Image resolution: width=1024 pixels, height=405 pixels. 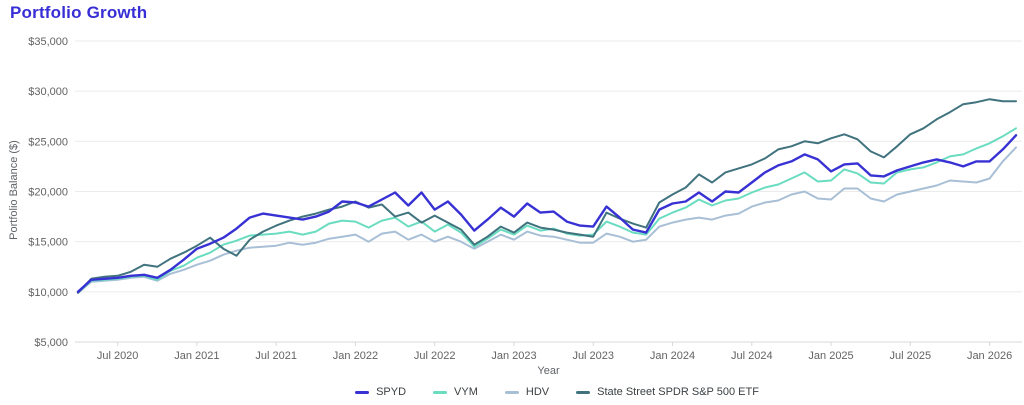 I want to click on x-tick-label: Jul 2022, so click(x=435, y=356).